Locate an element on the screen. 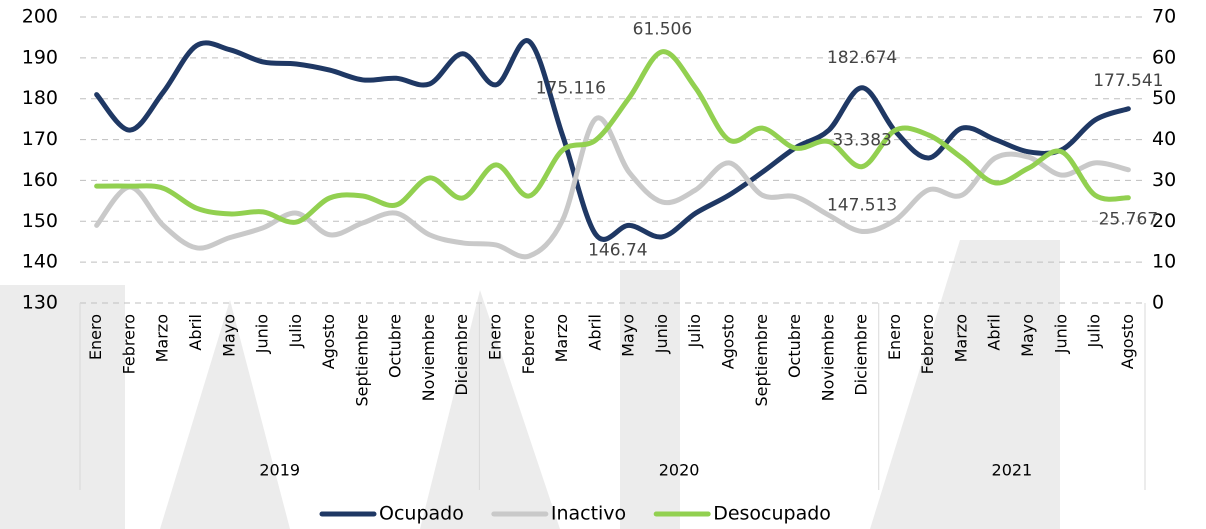  y-tick-label: 180 is located at coordinates (40, 98).